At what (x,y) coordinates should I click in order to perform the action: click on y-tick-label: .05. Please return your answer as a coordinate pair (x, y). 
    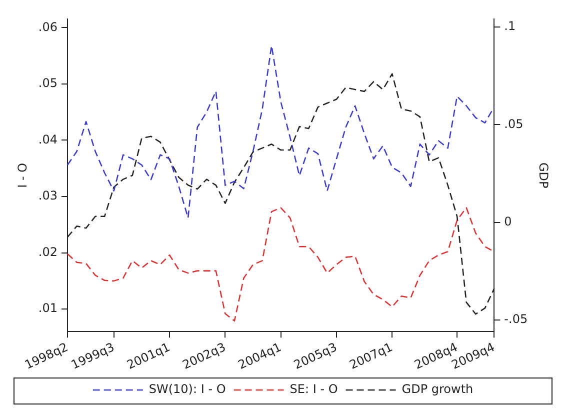
    Looking at the image, I should click on (48, 83).